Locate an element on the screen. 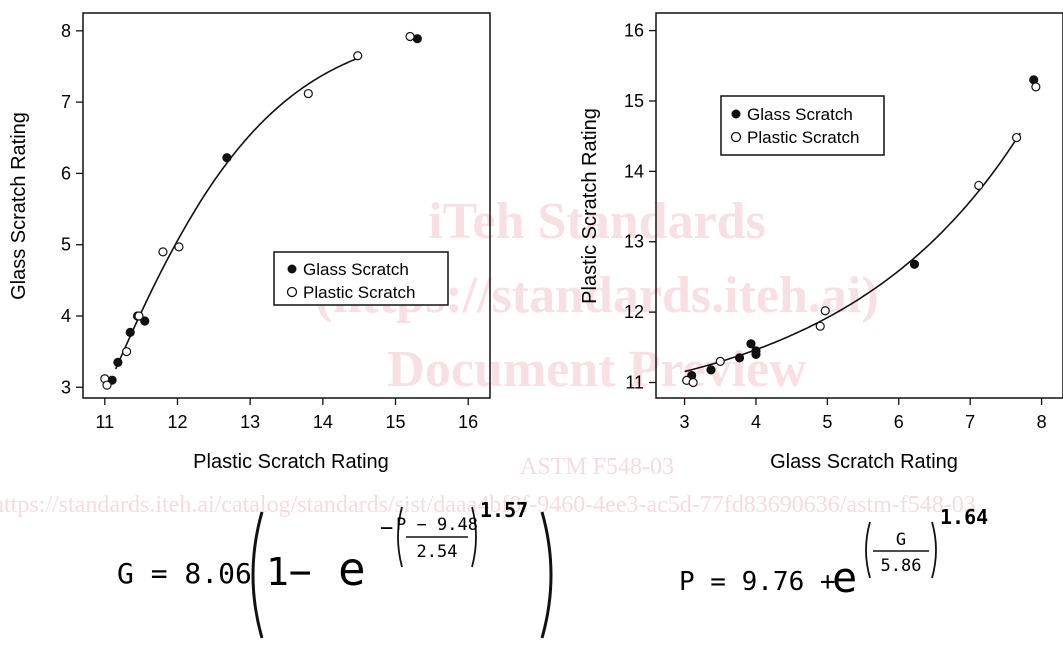 This screenshot has height=647, width=1063. x-tick-label: 7 is located at coordinates (970, 422).